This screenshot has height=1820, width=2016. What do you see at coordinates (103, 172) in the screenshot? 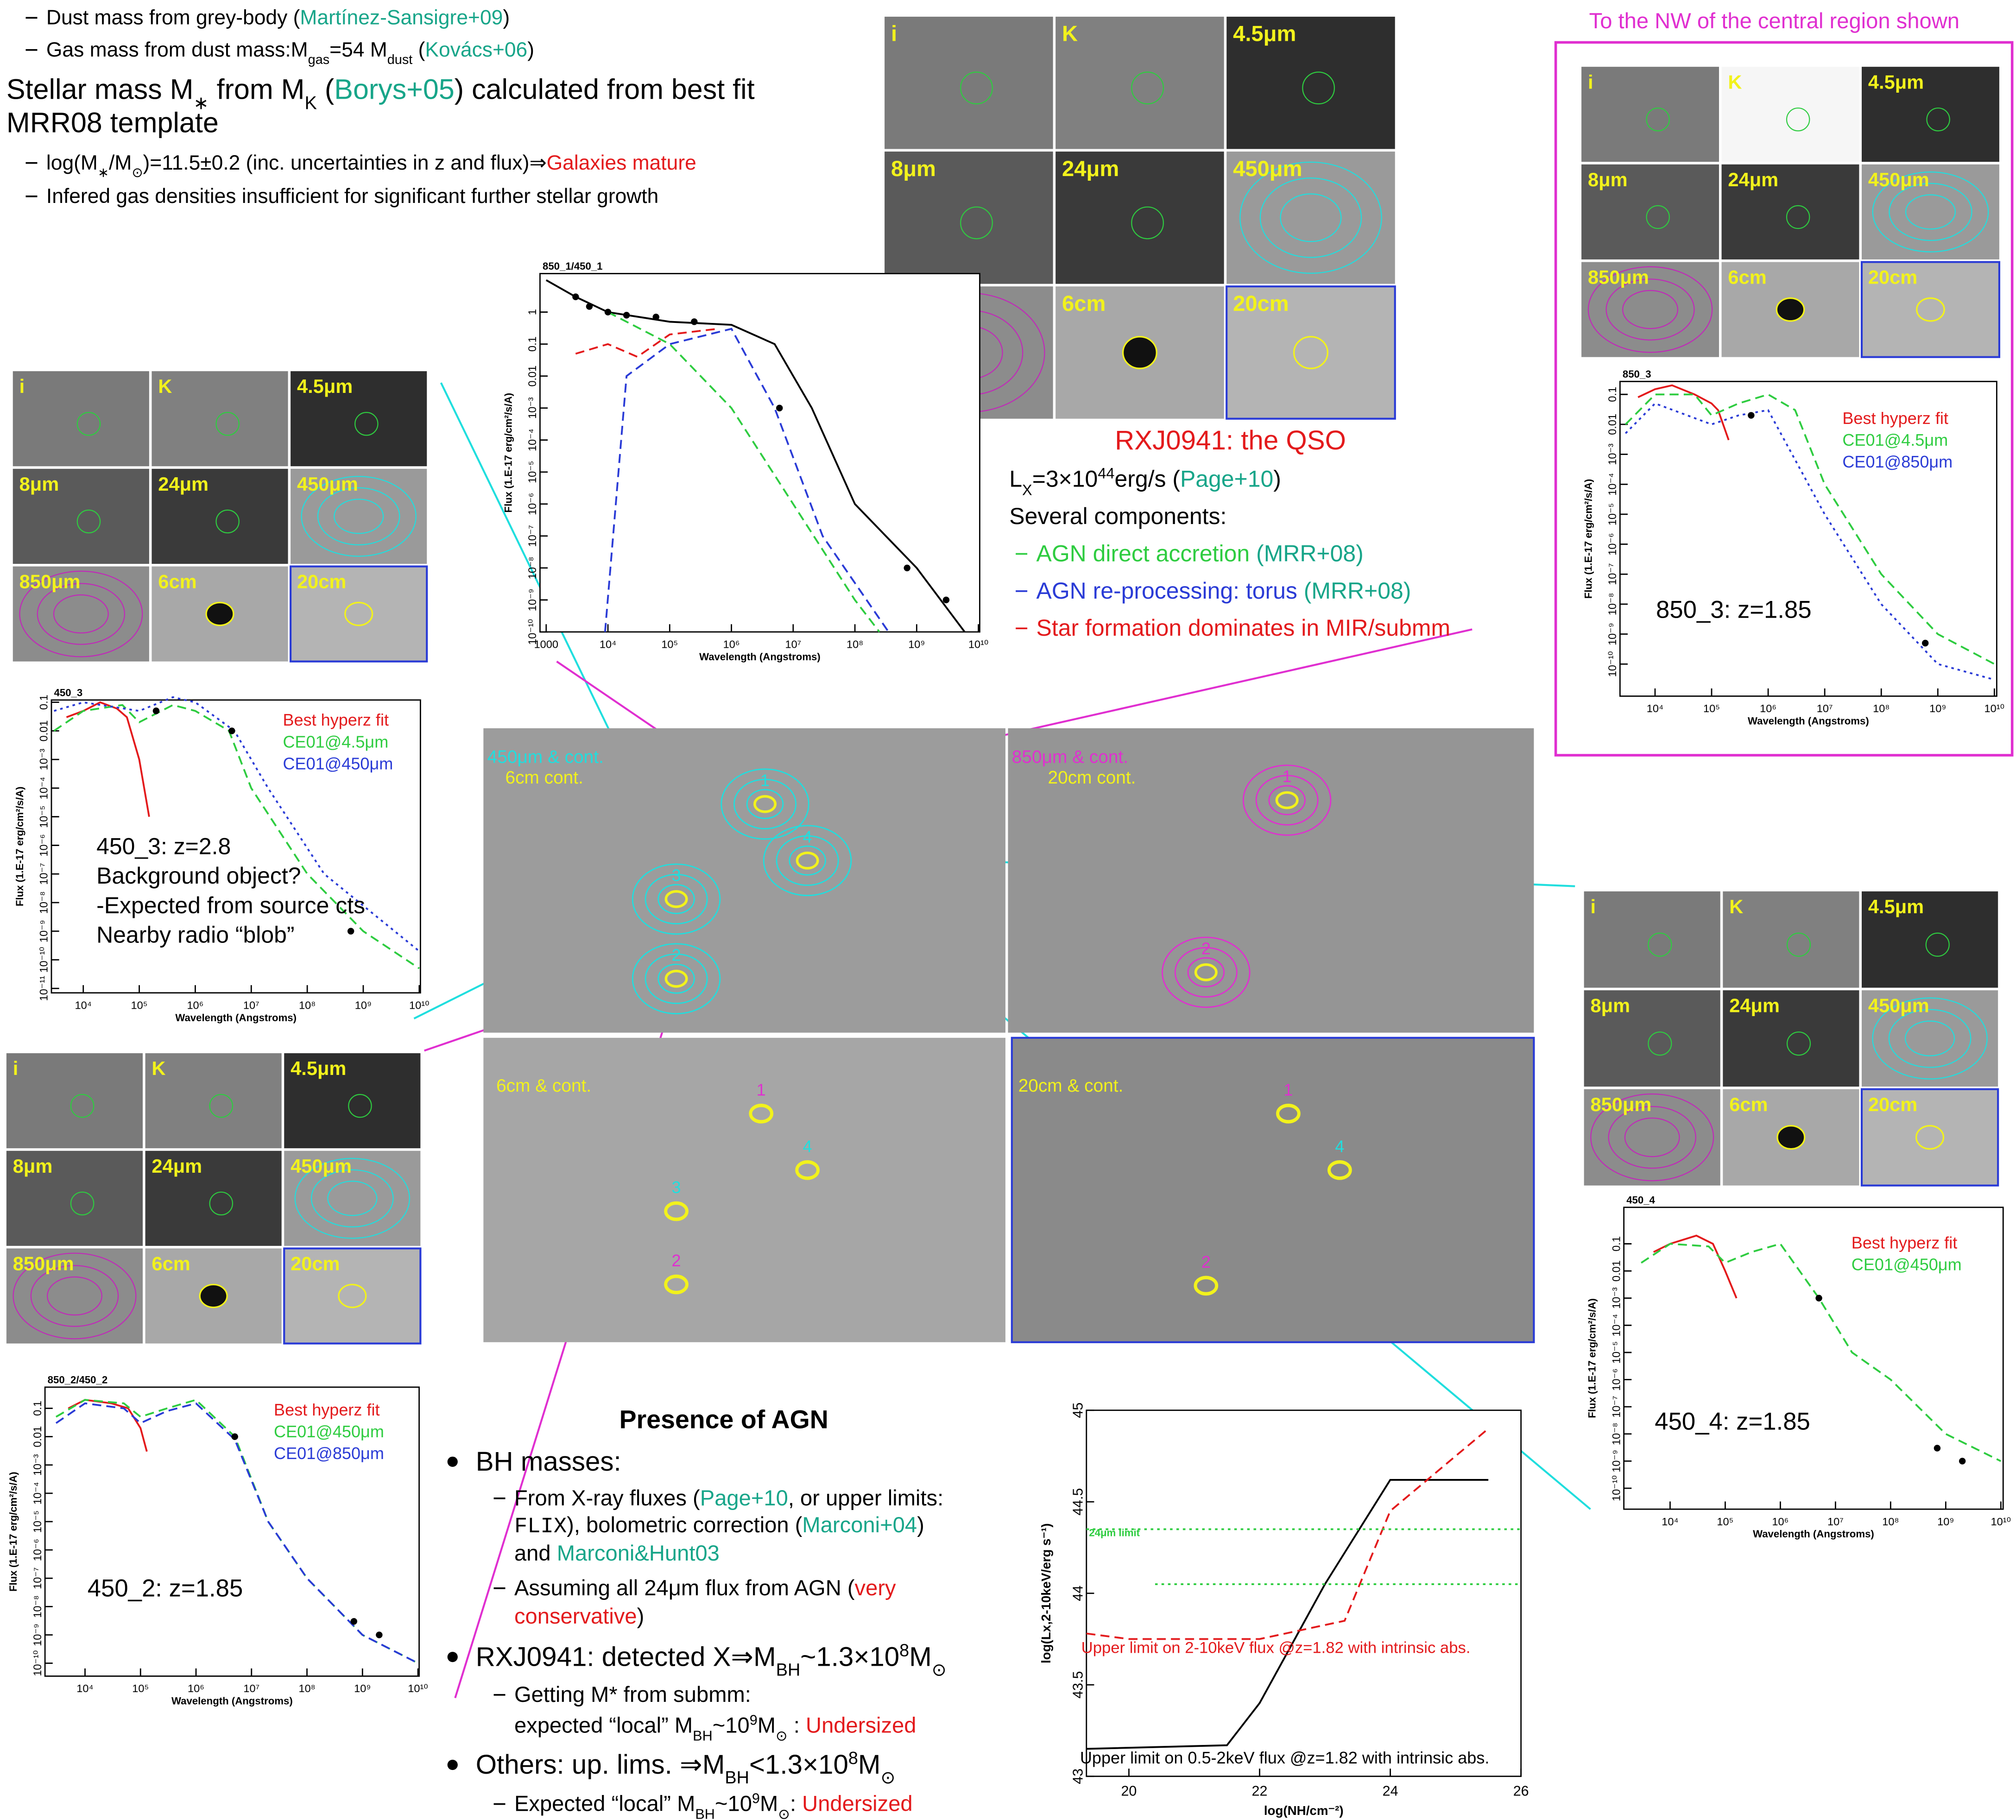
I see `text-span: ∗` at bounding box center [103, 172].